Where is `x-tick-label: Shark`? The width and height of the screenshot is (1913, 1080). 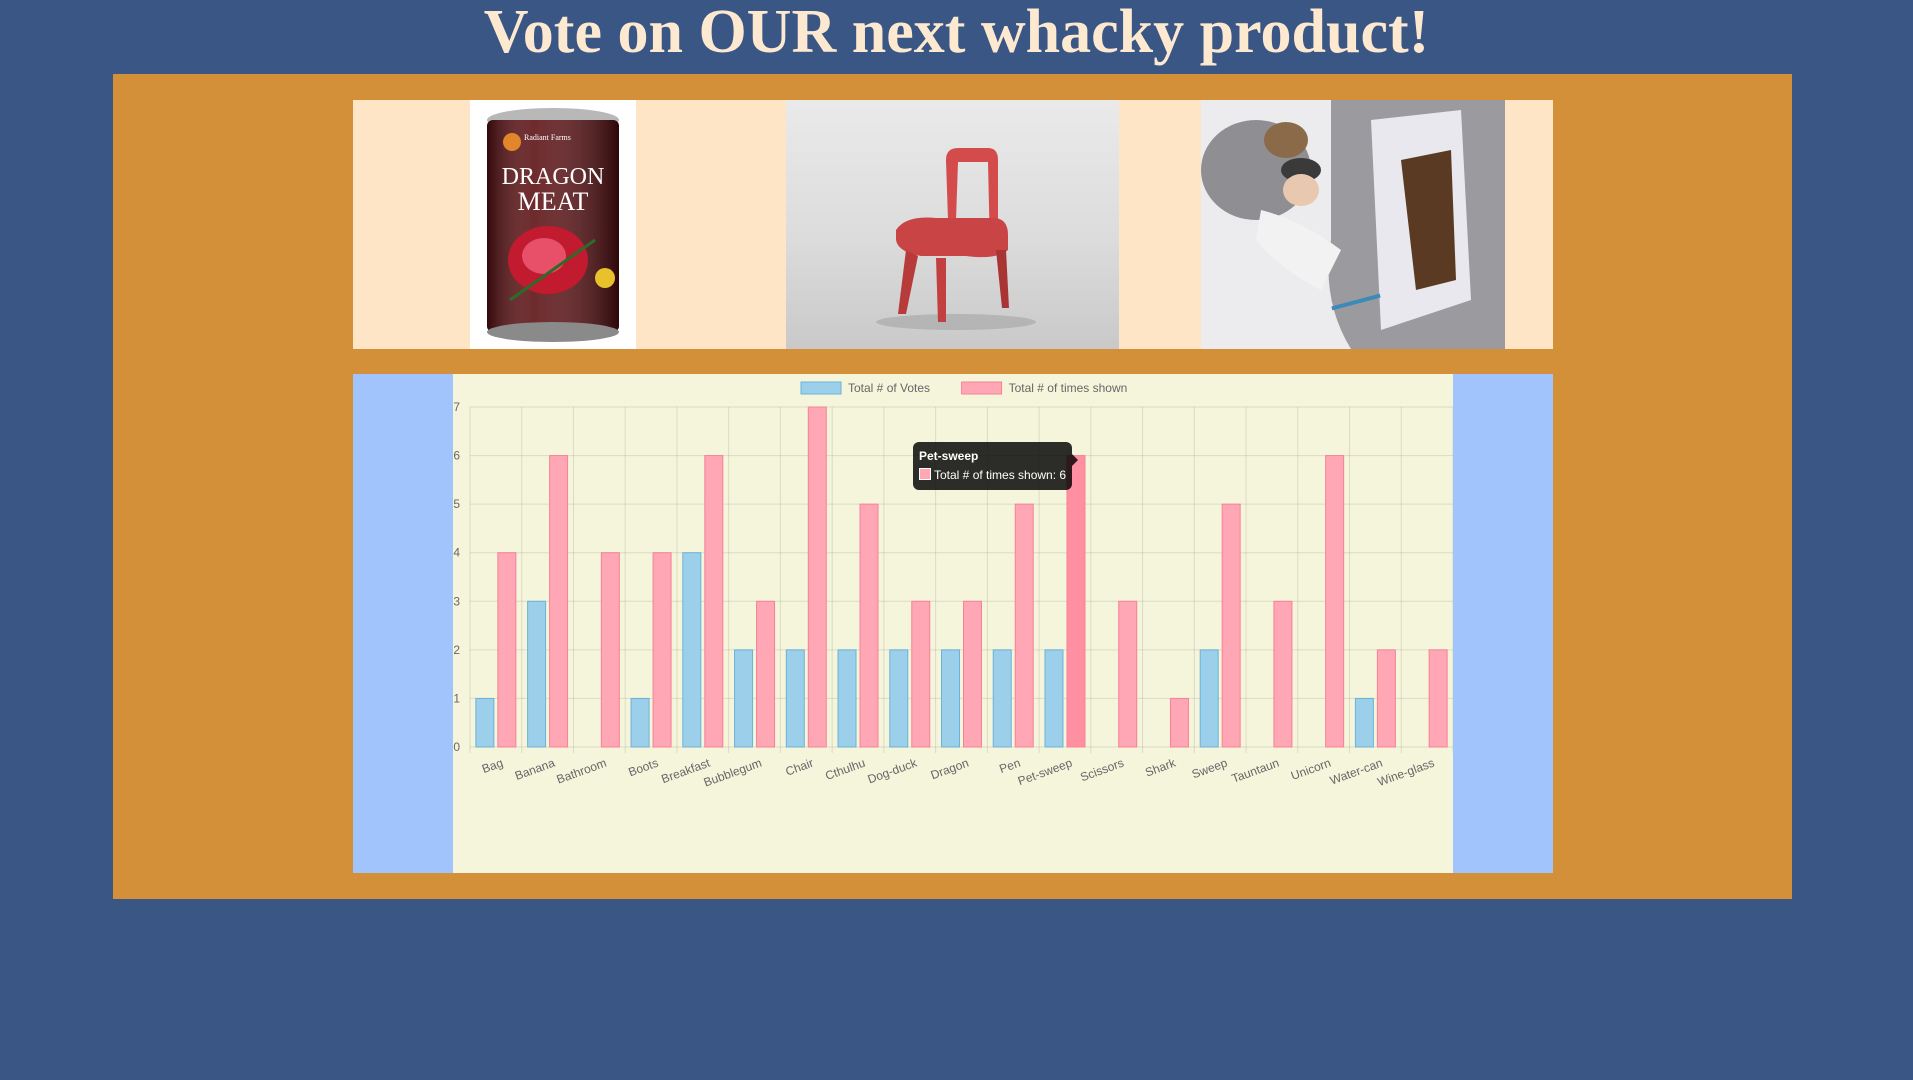
x-tick-label: Shark is located at coordinates (1160, 767).